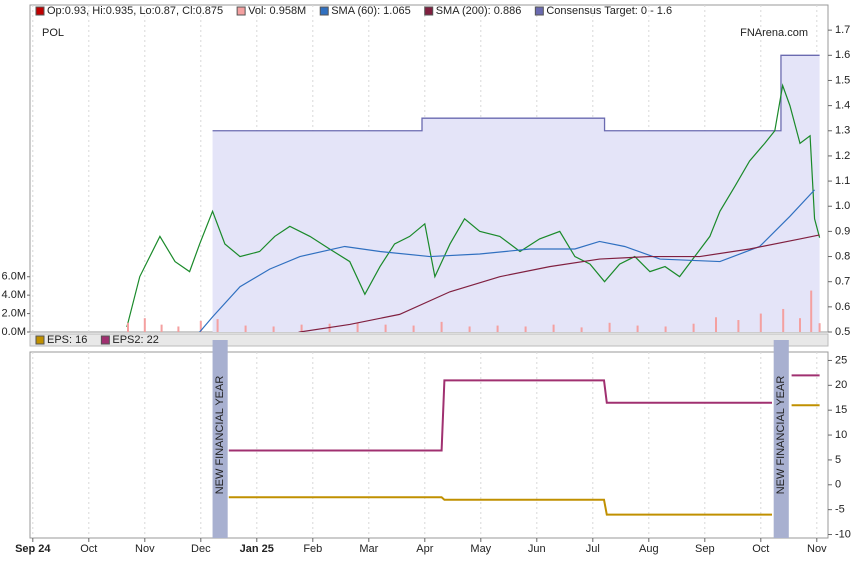  What do you see at coordinates (257, 549) in the screenshot?
I see `x-tick-label: Jan 25` at bounding box center [257, 549].